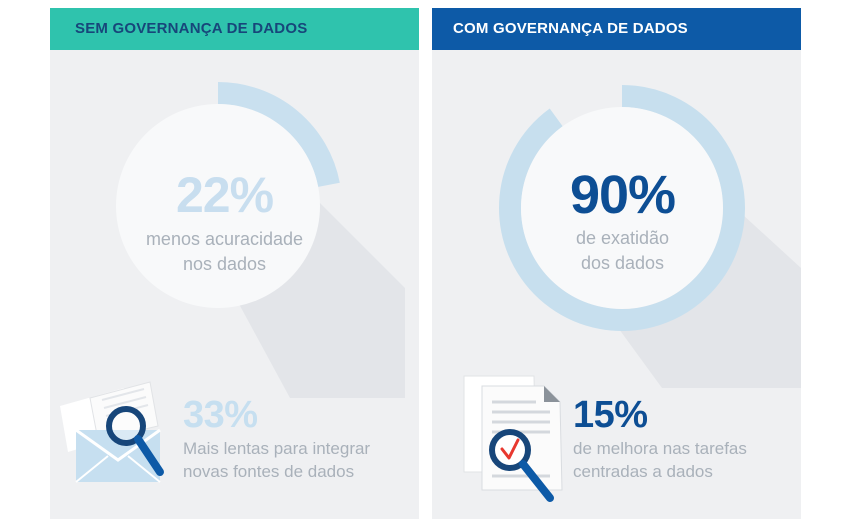 The width and height of the screenshot is (848, 519). What do you see at coordinates (616, 29) in the screenshot?
I see `right-panel-header: COM GOVERNANÇA DE DADOS` at bounding box center [616, 29].